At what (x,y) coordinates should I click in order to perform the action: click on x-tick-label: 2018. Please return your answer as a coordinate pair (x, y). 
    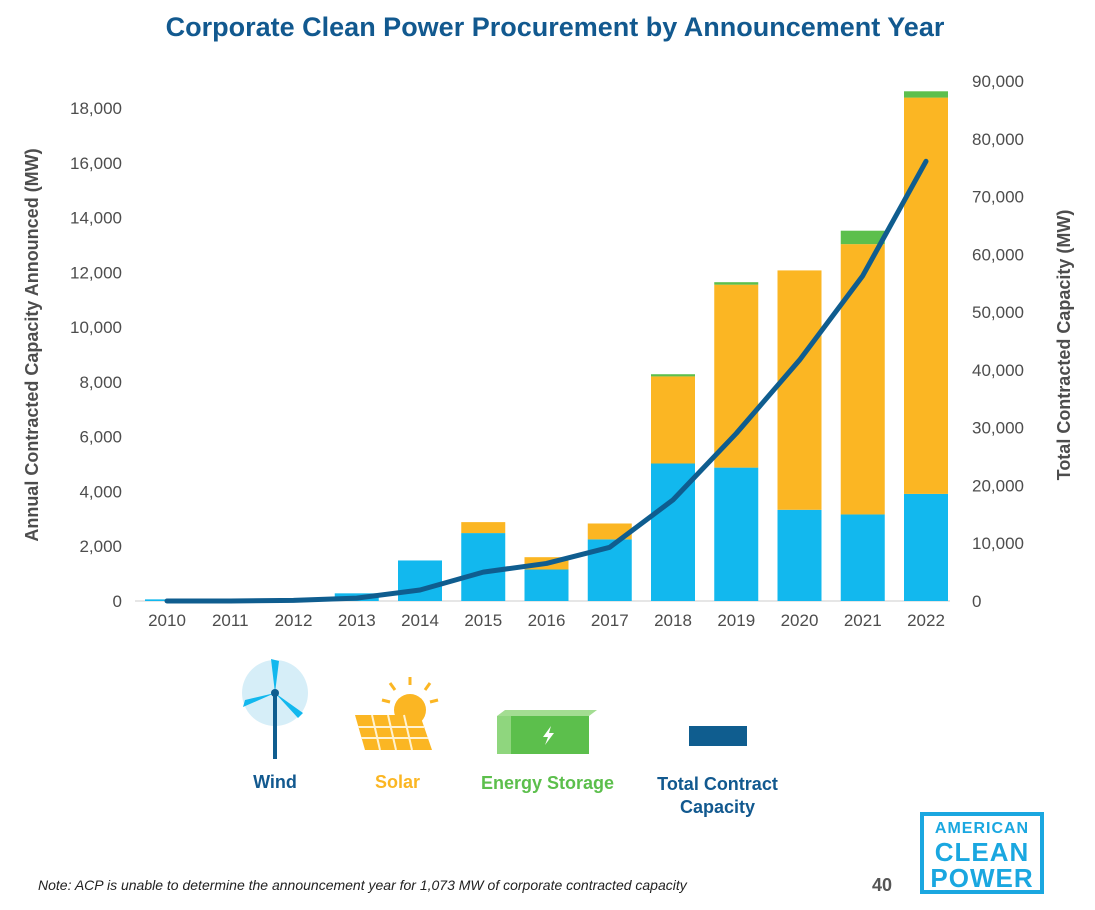
    Looking at the image, I should click on (673, 620).